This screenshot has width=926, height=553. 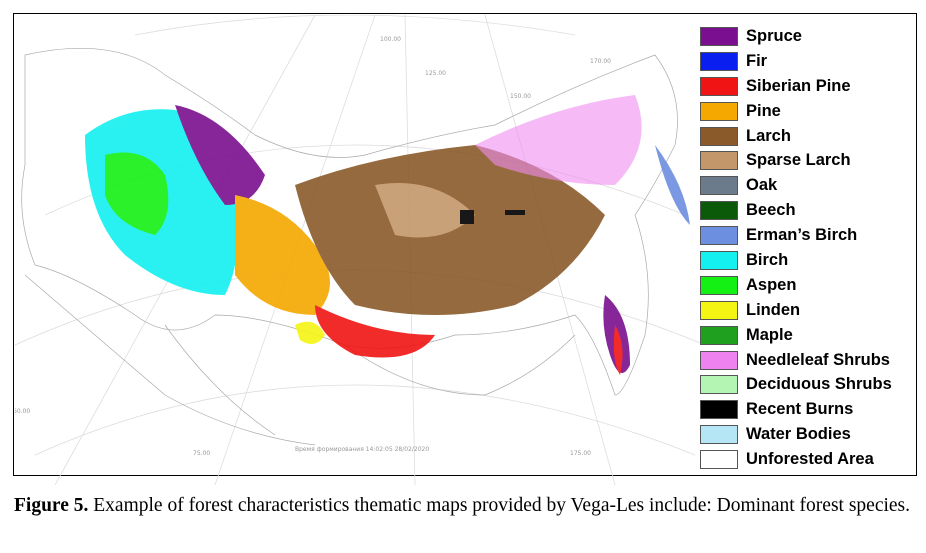 I want to click on legend-label: Oak, so click(x=762, y=185).